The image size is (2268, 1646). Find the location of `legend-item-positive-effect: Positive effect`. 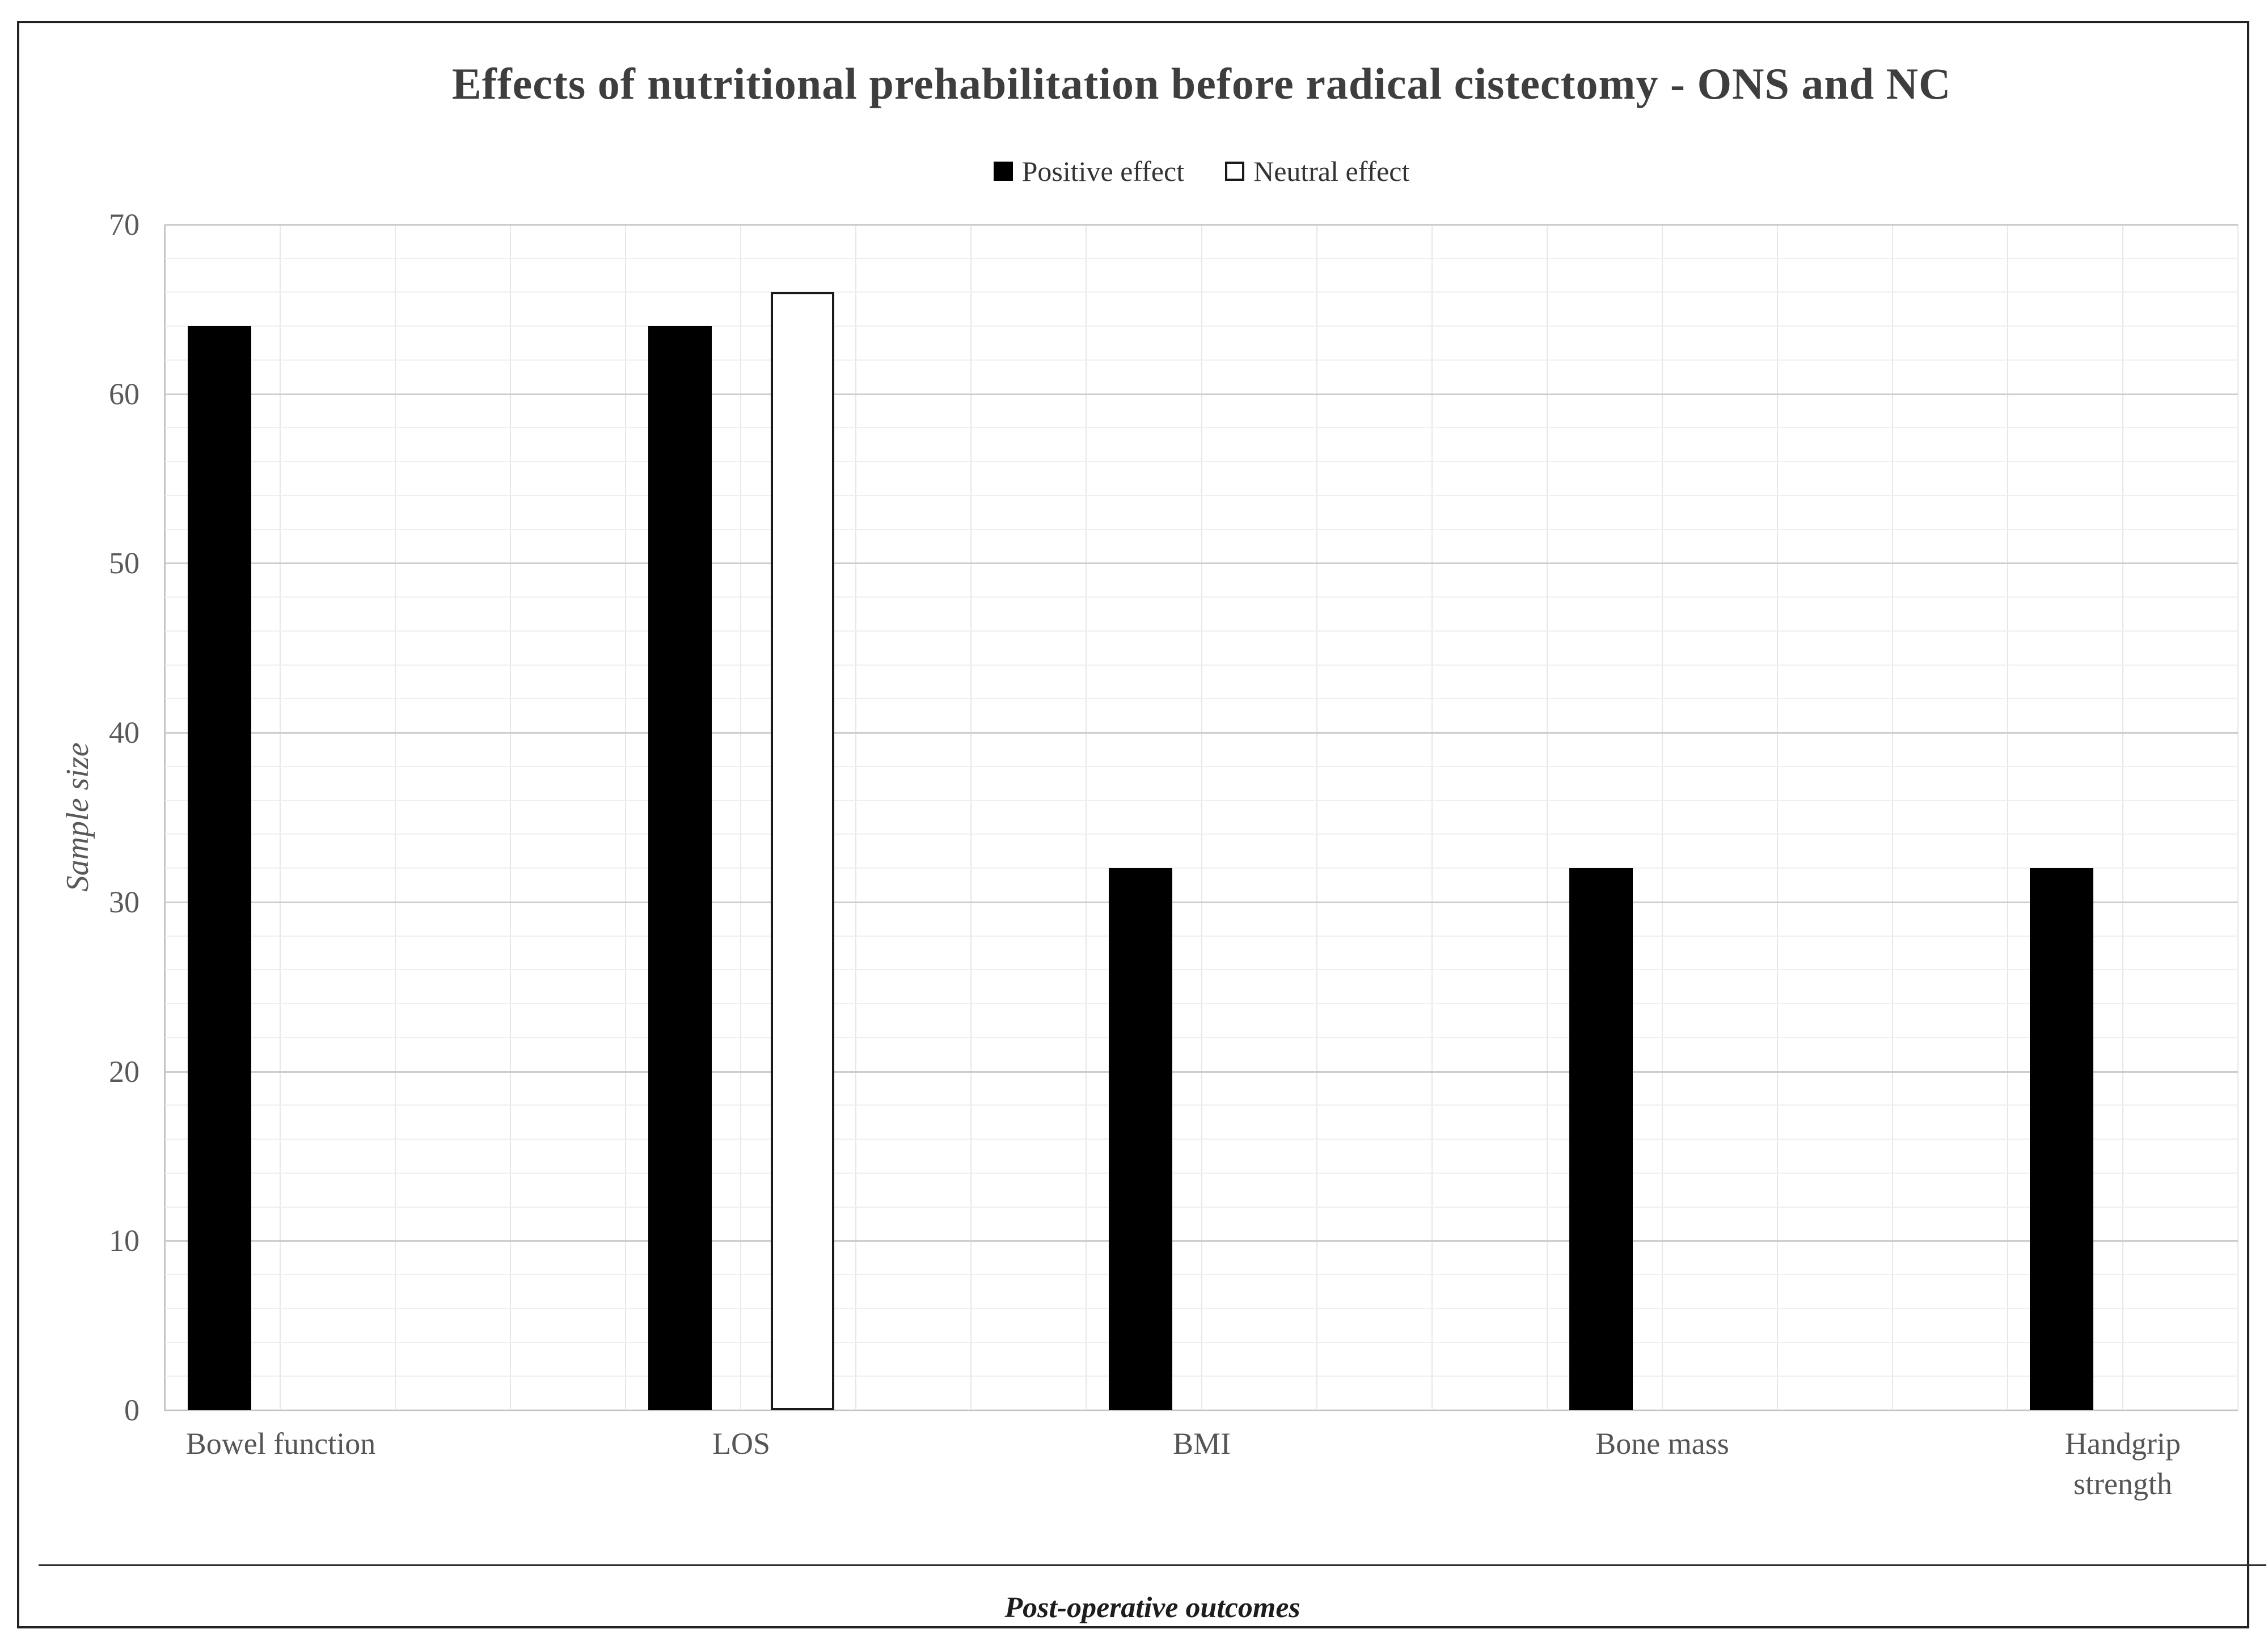

legend-item-positive-effect: Positive effect is located at coordinates (1089, 171).